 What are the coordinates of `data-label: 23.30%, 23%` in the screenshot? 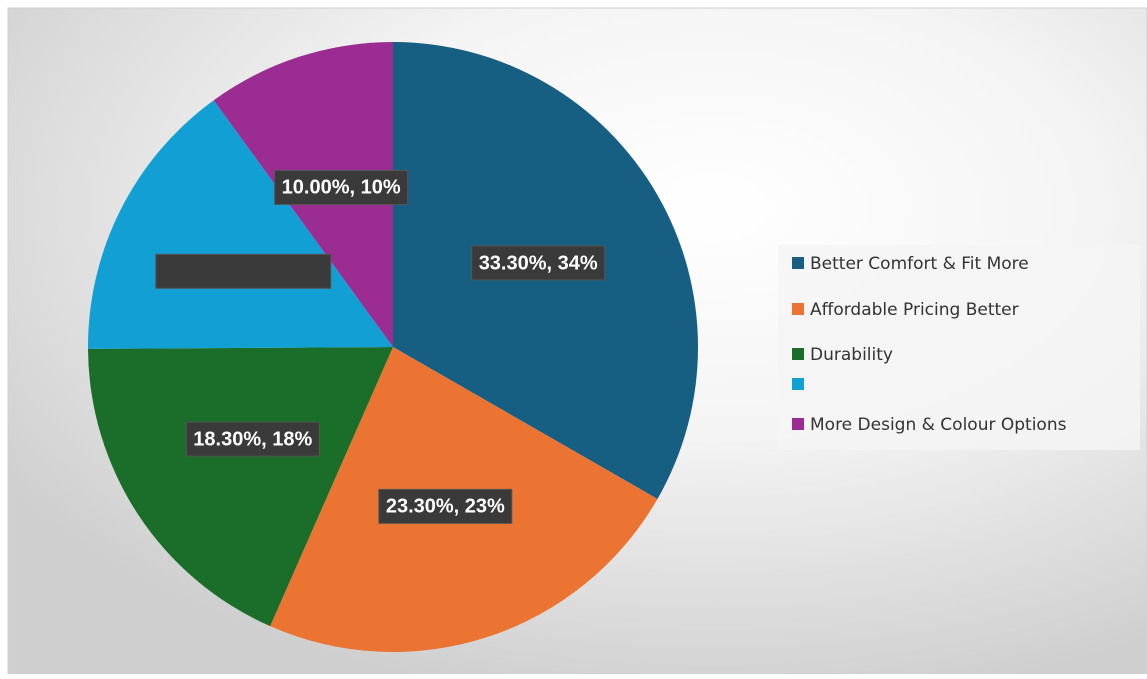 It's located at (445, 506).